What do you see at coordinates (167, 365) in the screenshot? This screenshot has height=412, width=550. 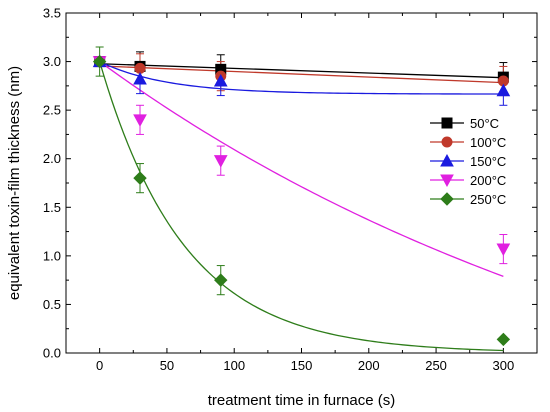 I see `x-tick-label: 50` at bounding box center [167, 365].